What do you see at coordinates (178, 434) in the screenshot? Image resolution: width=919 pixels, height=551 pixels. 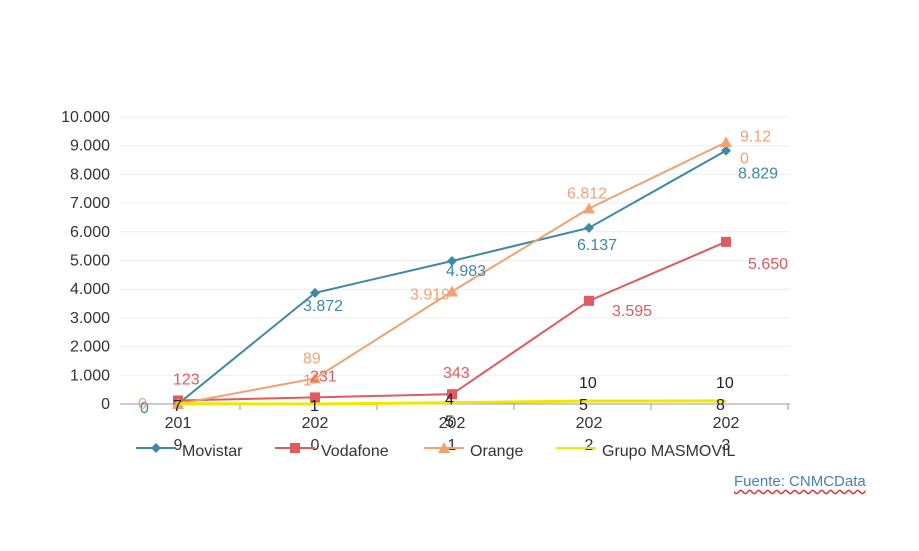 I see `x-tick-label: 201 9` at bounding box center [178, 434].